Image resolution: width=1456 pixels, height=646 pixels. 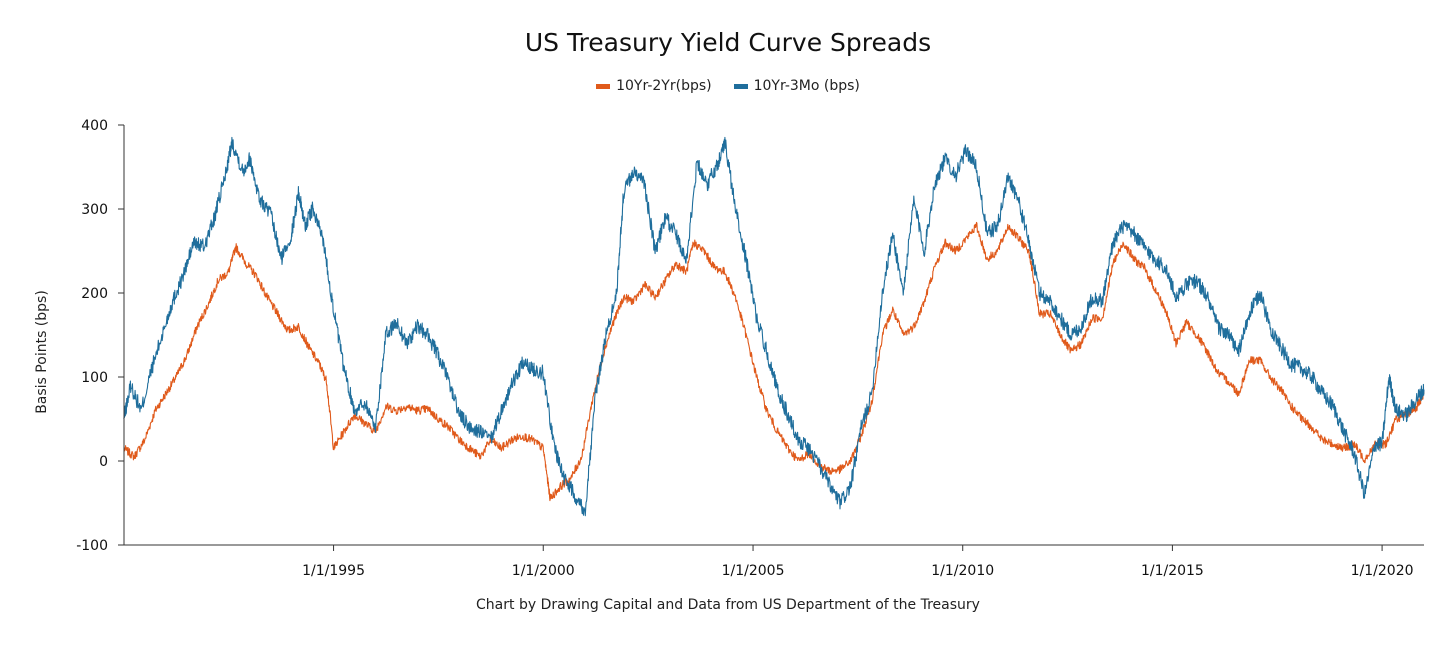 What do you see at coordinates (94, 378) in the screenshot?
I see `y-tick-label: 100` at bounding box center [94, 378].